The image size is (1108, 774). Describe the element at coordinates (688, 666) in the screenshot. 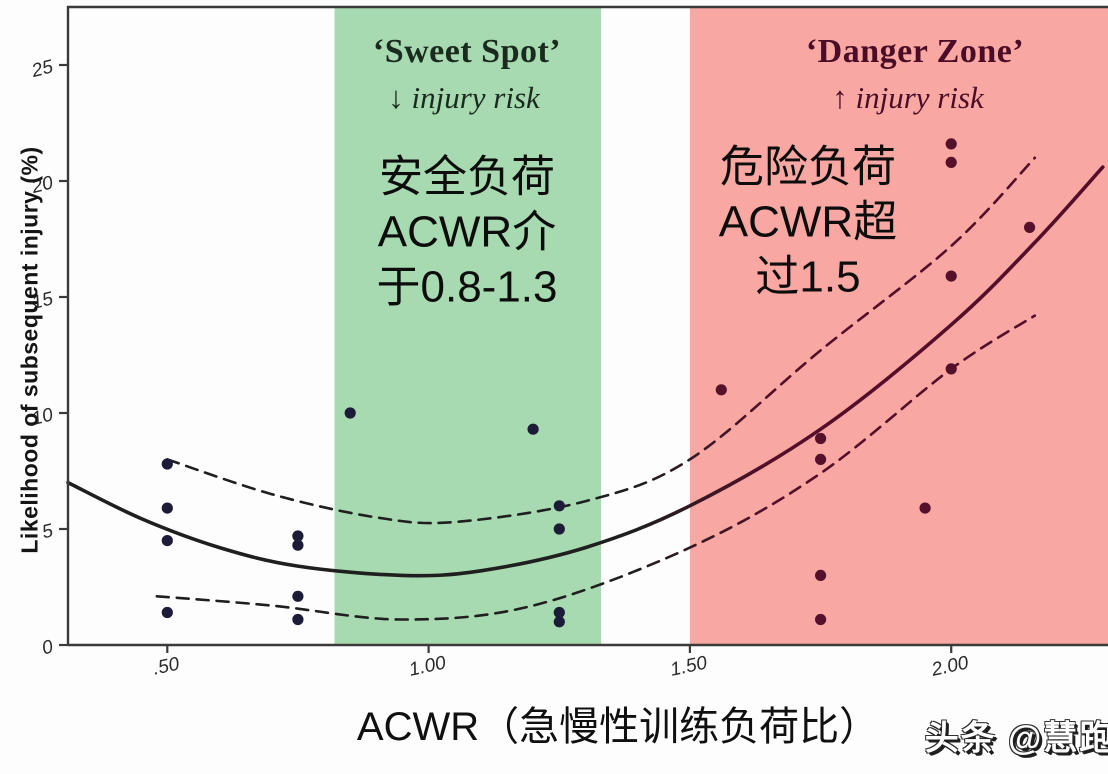

I see `x-tick-label: 1.50` at that location.